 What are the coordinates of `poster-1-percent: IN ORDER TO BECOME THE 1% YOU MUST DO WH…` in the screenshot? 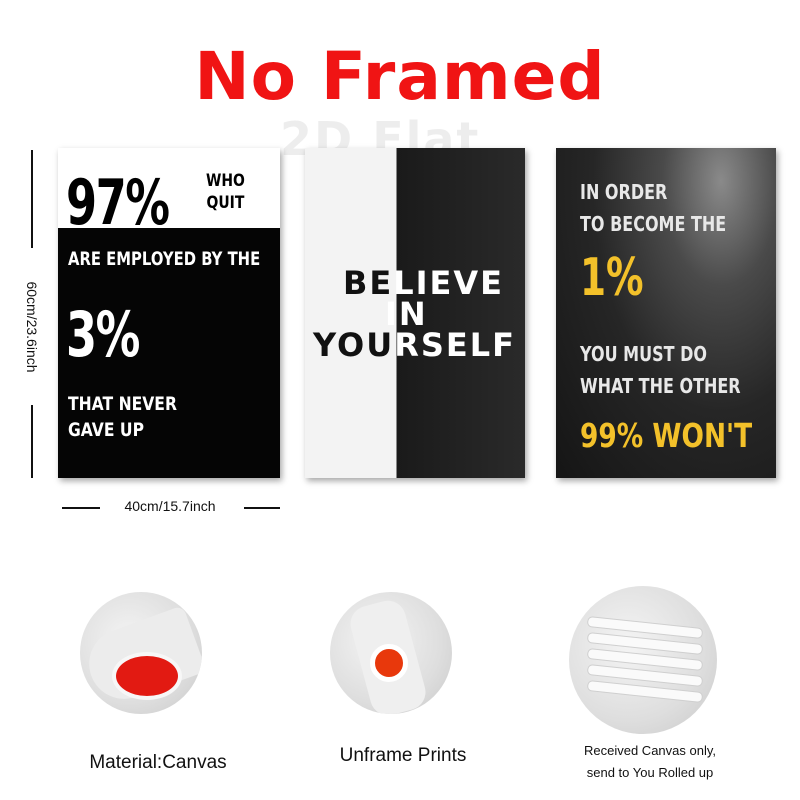 It's located at (666, 313).